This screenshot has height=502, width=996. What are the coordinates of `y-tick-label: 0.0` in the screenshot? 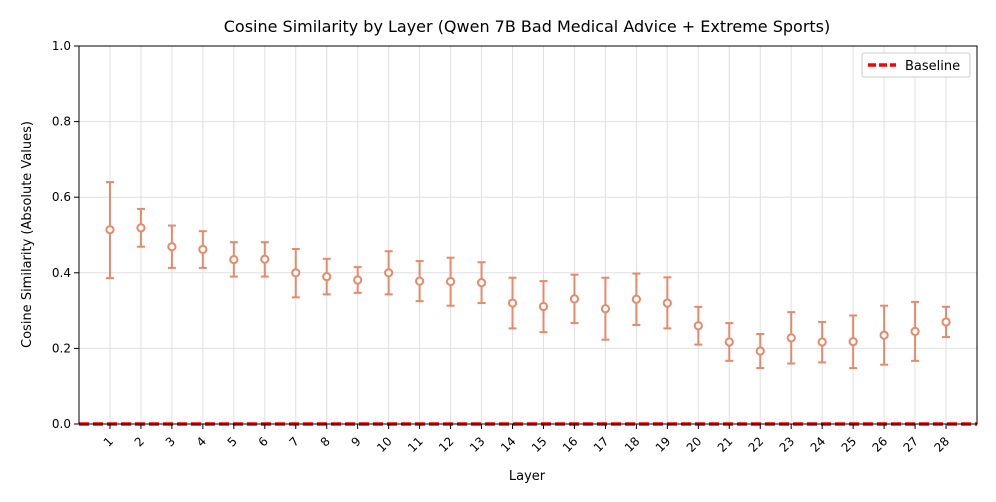 It's located at (61, 424).